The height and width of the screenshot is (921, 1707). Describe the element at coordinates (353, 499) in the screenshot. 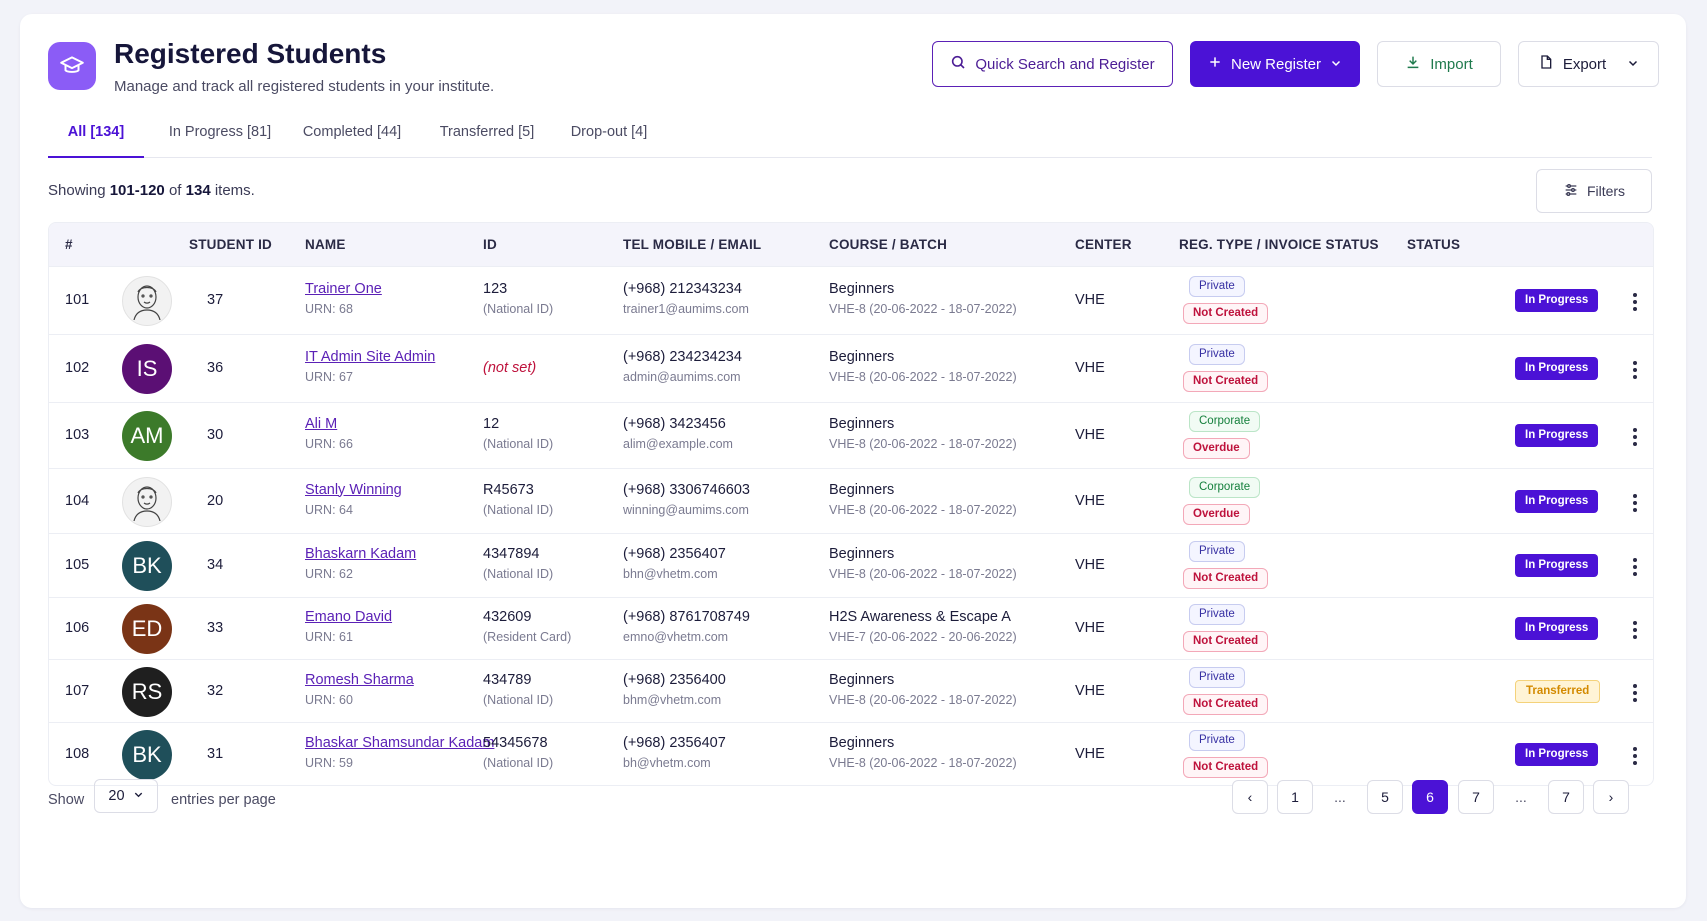

I see `name-cell: Stanly Winning URN: 64` at that location.